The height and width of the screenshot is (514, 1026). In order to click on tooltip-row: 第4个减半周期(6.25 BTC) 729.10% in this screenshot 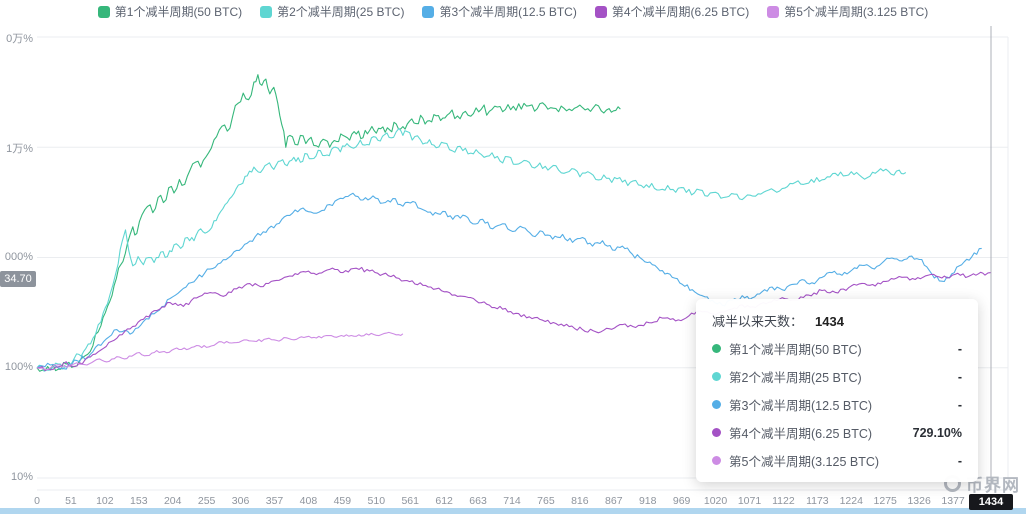, I will do `click(837, 432)`.